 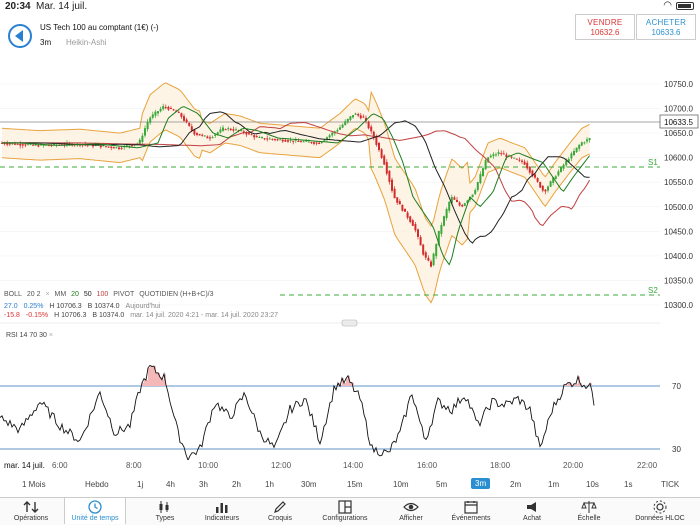 What do you see at coordinates (554, 484) in the screenshot?
I see `interval-1m: 1m` at bounding box center [554, 484].